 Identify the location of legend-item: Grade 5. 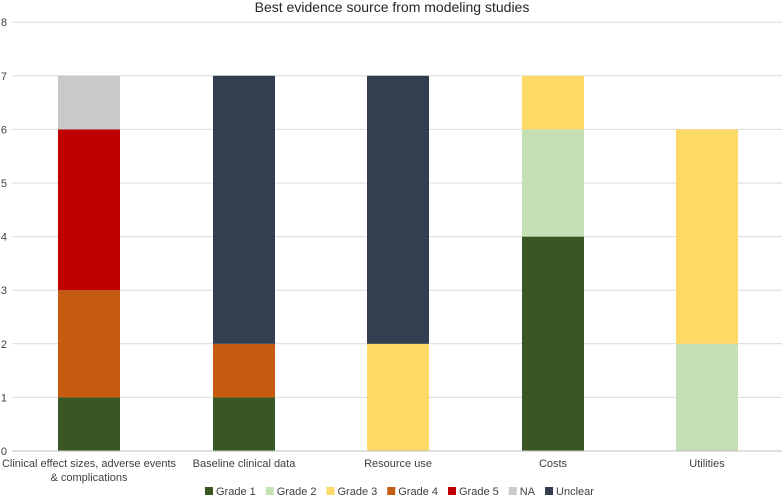
(473, 492).